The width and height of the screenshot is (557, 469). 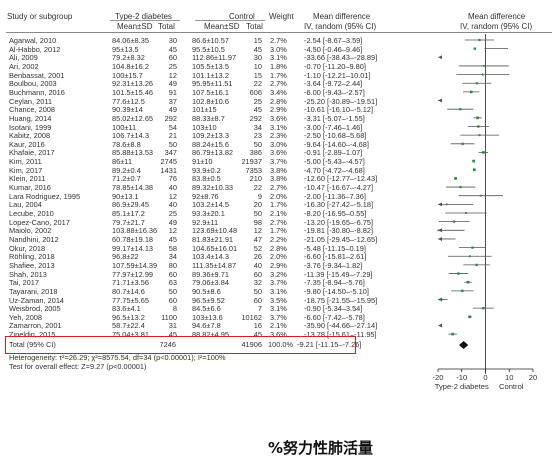 What do you see at coordinates (255, 118) in the screenshot?
I see `ctl-total: 292` at bounding box center [255, 118].